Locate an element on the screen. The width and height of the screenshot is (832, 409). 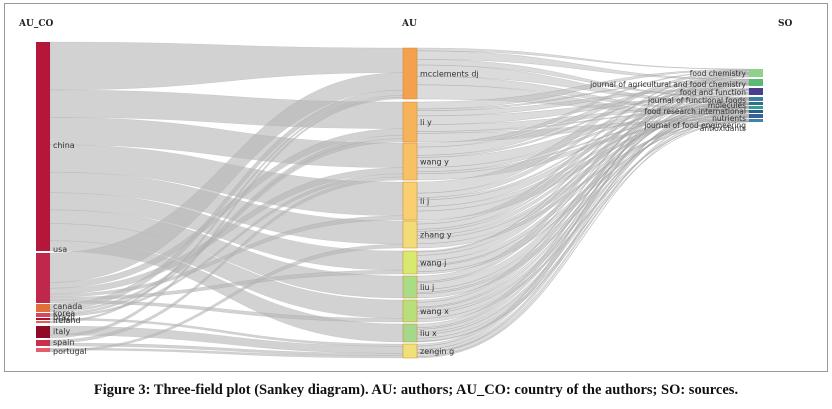
author-node-li-y is located at coordinates (410, 122).